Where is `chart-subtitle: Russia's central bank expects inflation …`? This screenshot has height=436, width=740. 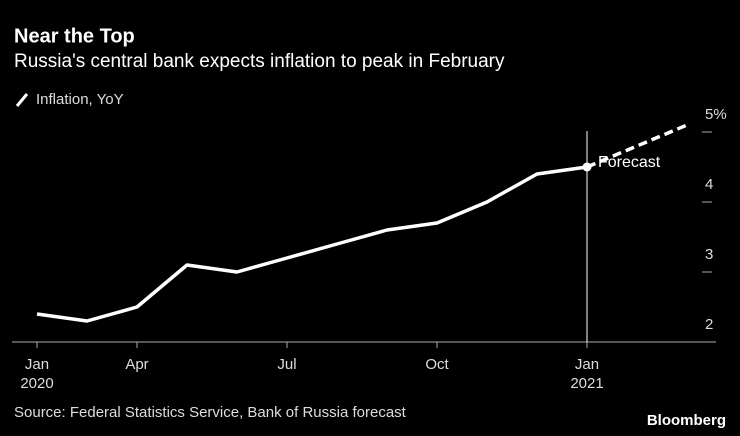
chart-subtitle: Russia's central bank expects inflation … is located at coordinates (259, 61).